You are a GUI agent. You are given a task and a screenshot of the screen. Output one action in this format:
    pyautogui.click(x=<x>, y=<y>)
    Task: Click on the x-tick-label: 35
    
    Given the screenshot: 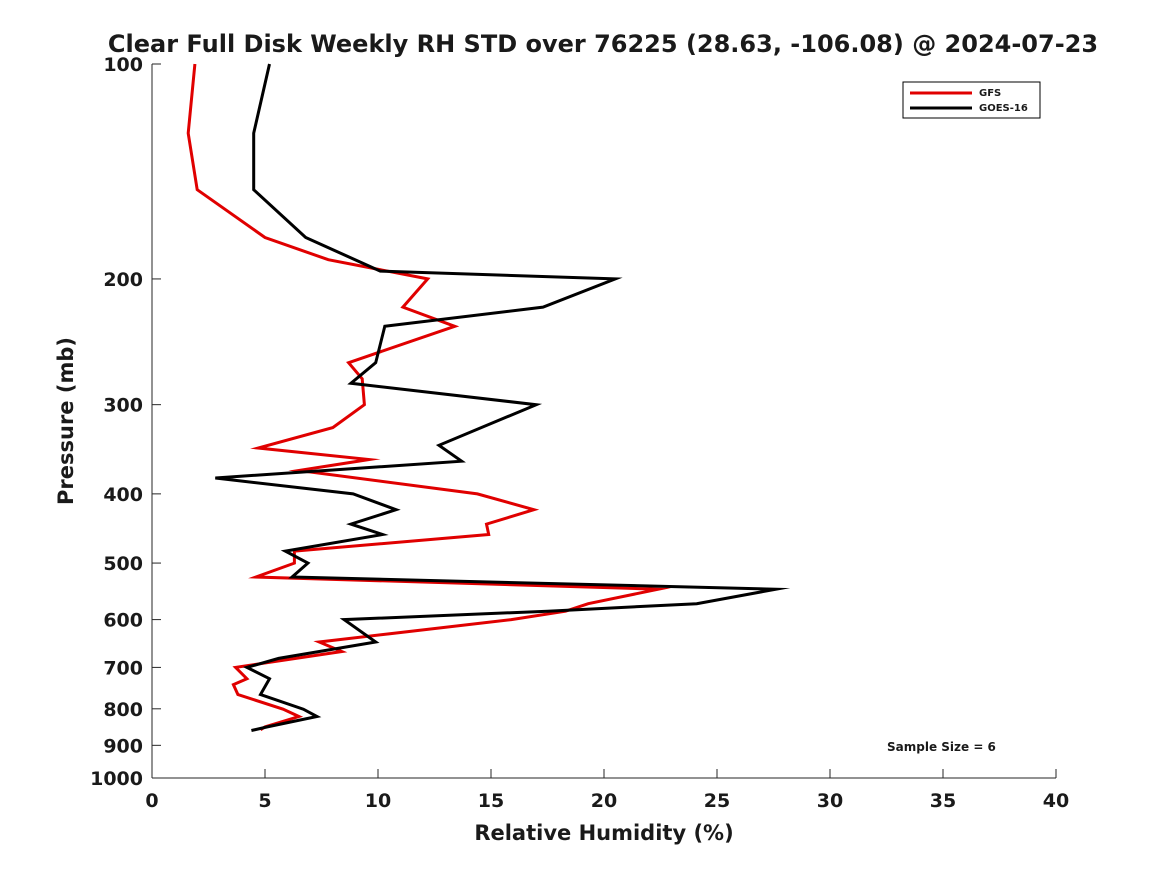 What is the action you would take?
    pyautogui.click(x=943, y=801)
    